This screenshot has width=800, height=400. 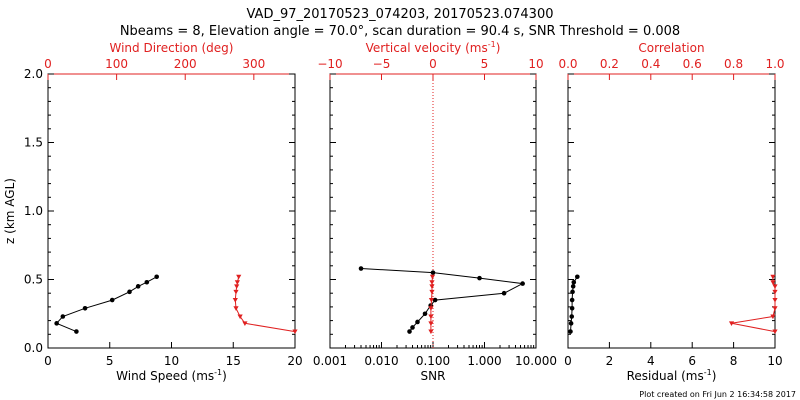 I want to click on top-tick-label: 100, so click(x=116, y=64).